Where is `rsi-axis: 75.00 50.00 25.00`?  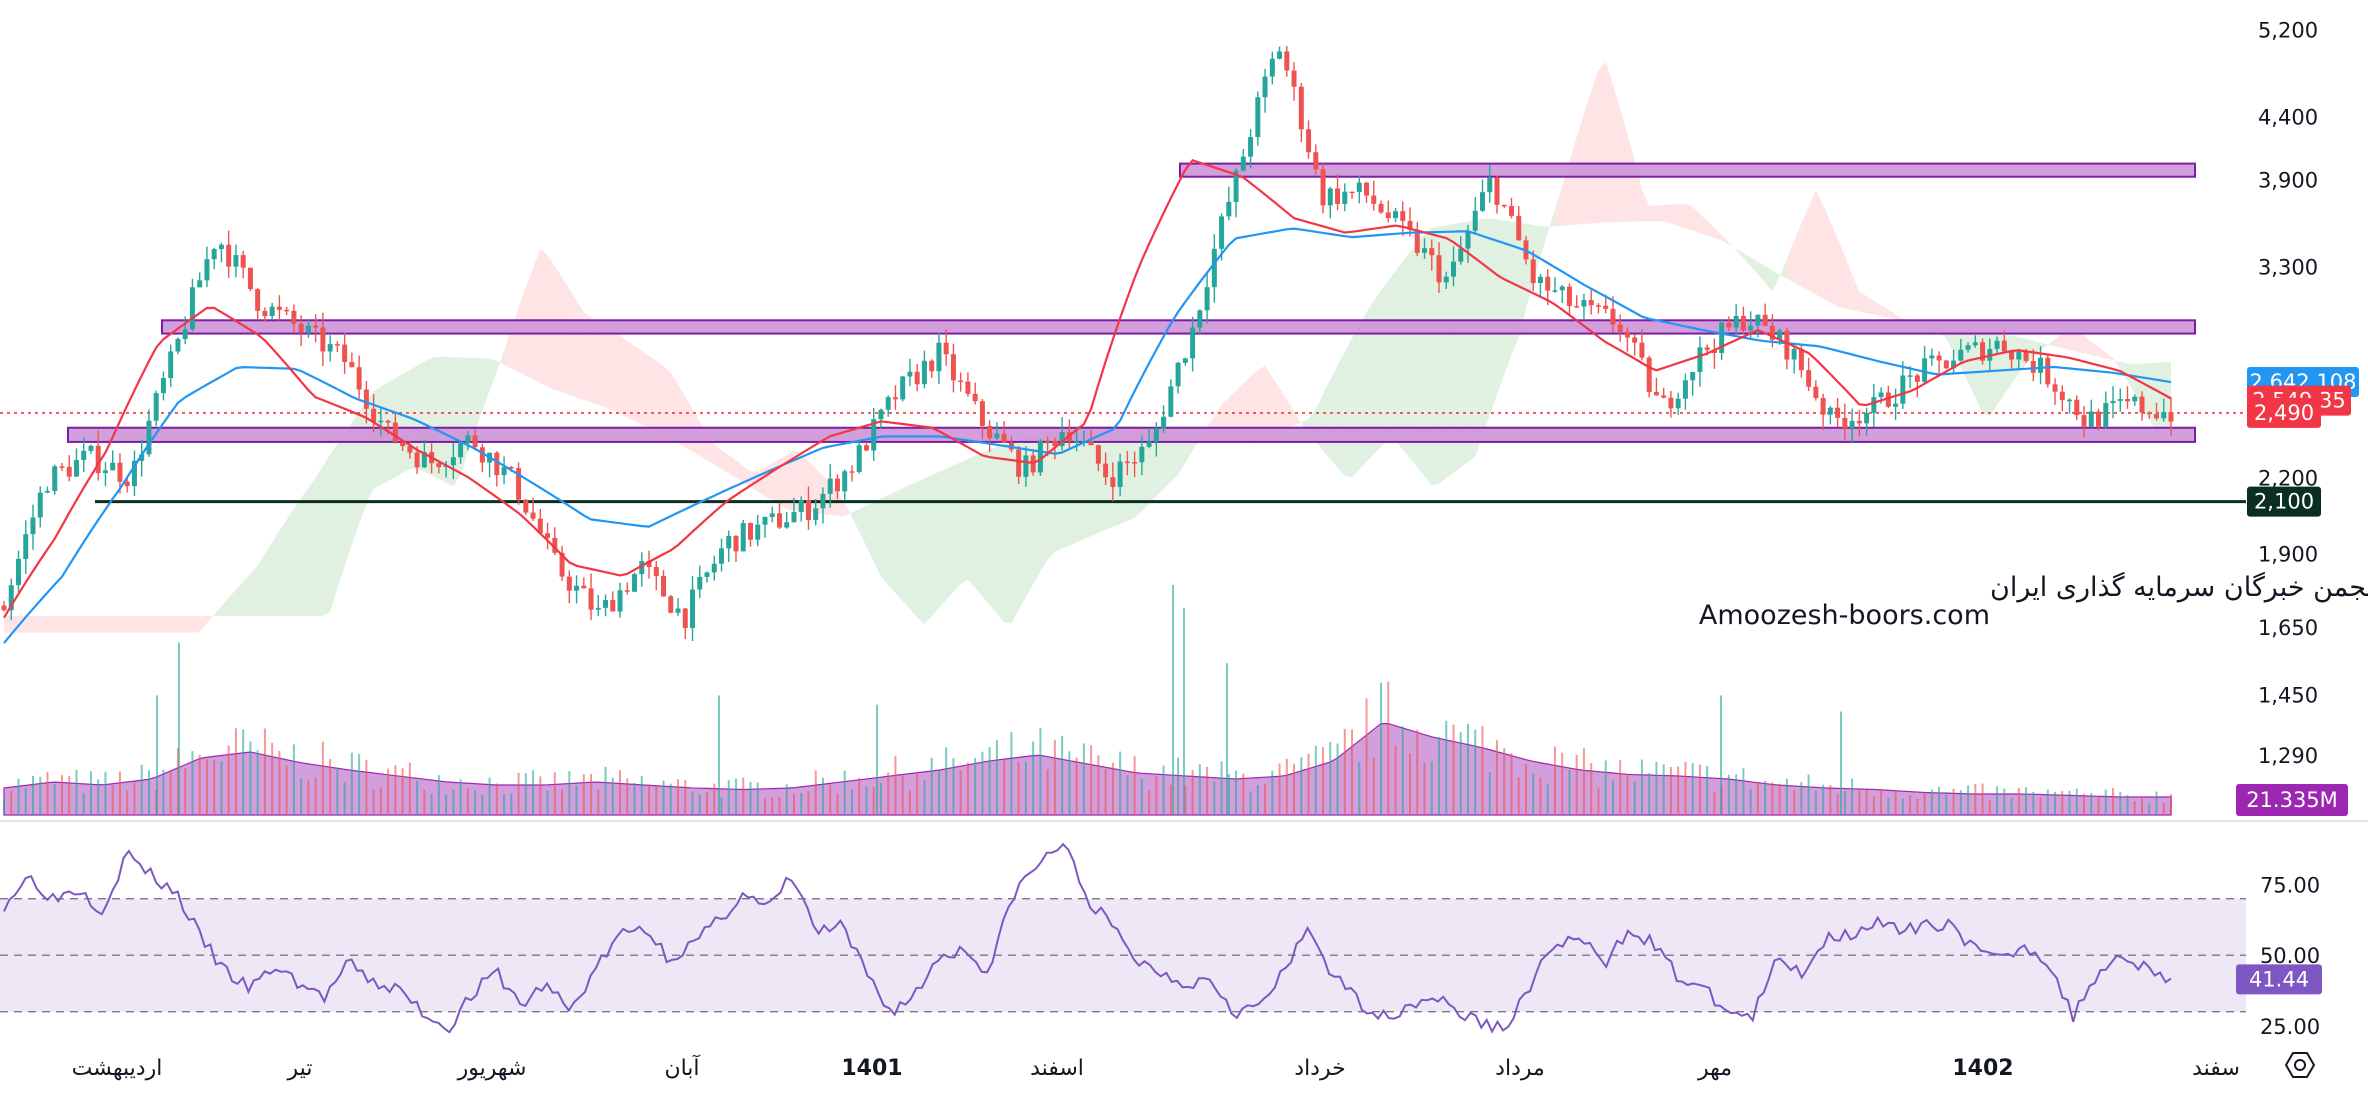 rsi-axis: 75.00 50.00 25.00 is located at coordinates (2290, 956).